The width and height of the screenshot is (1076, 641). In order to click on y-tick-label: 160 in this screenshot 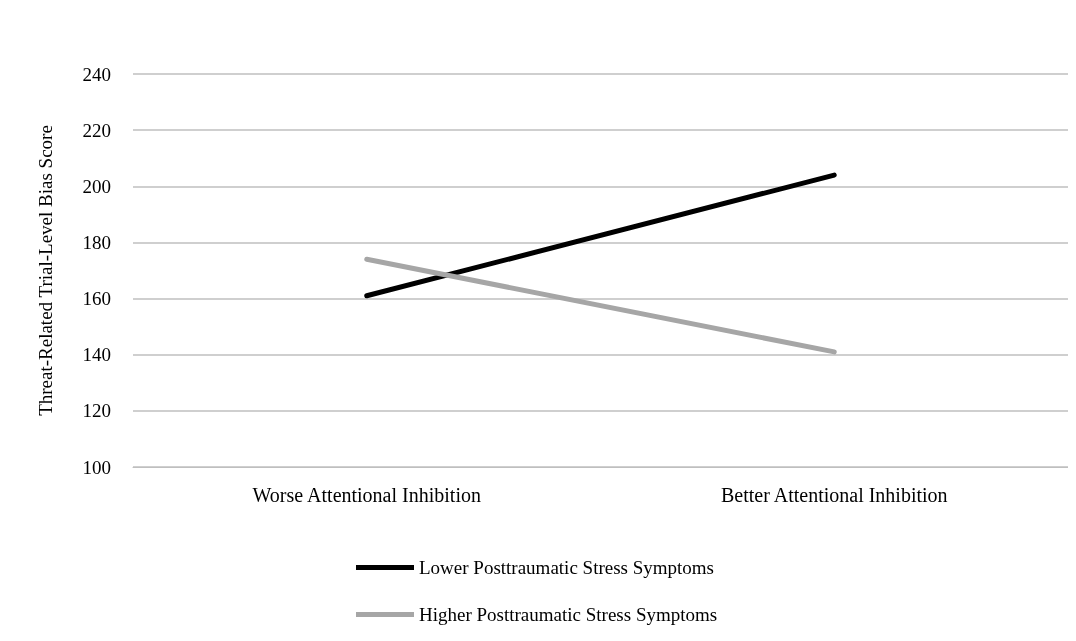, I will do `click(96, 299)`.